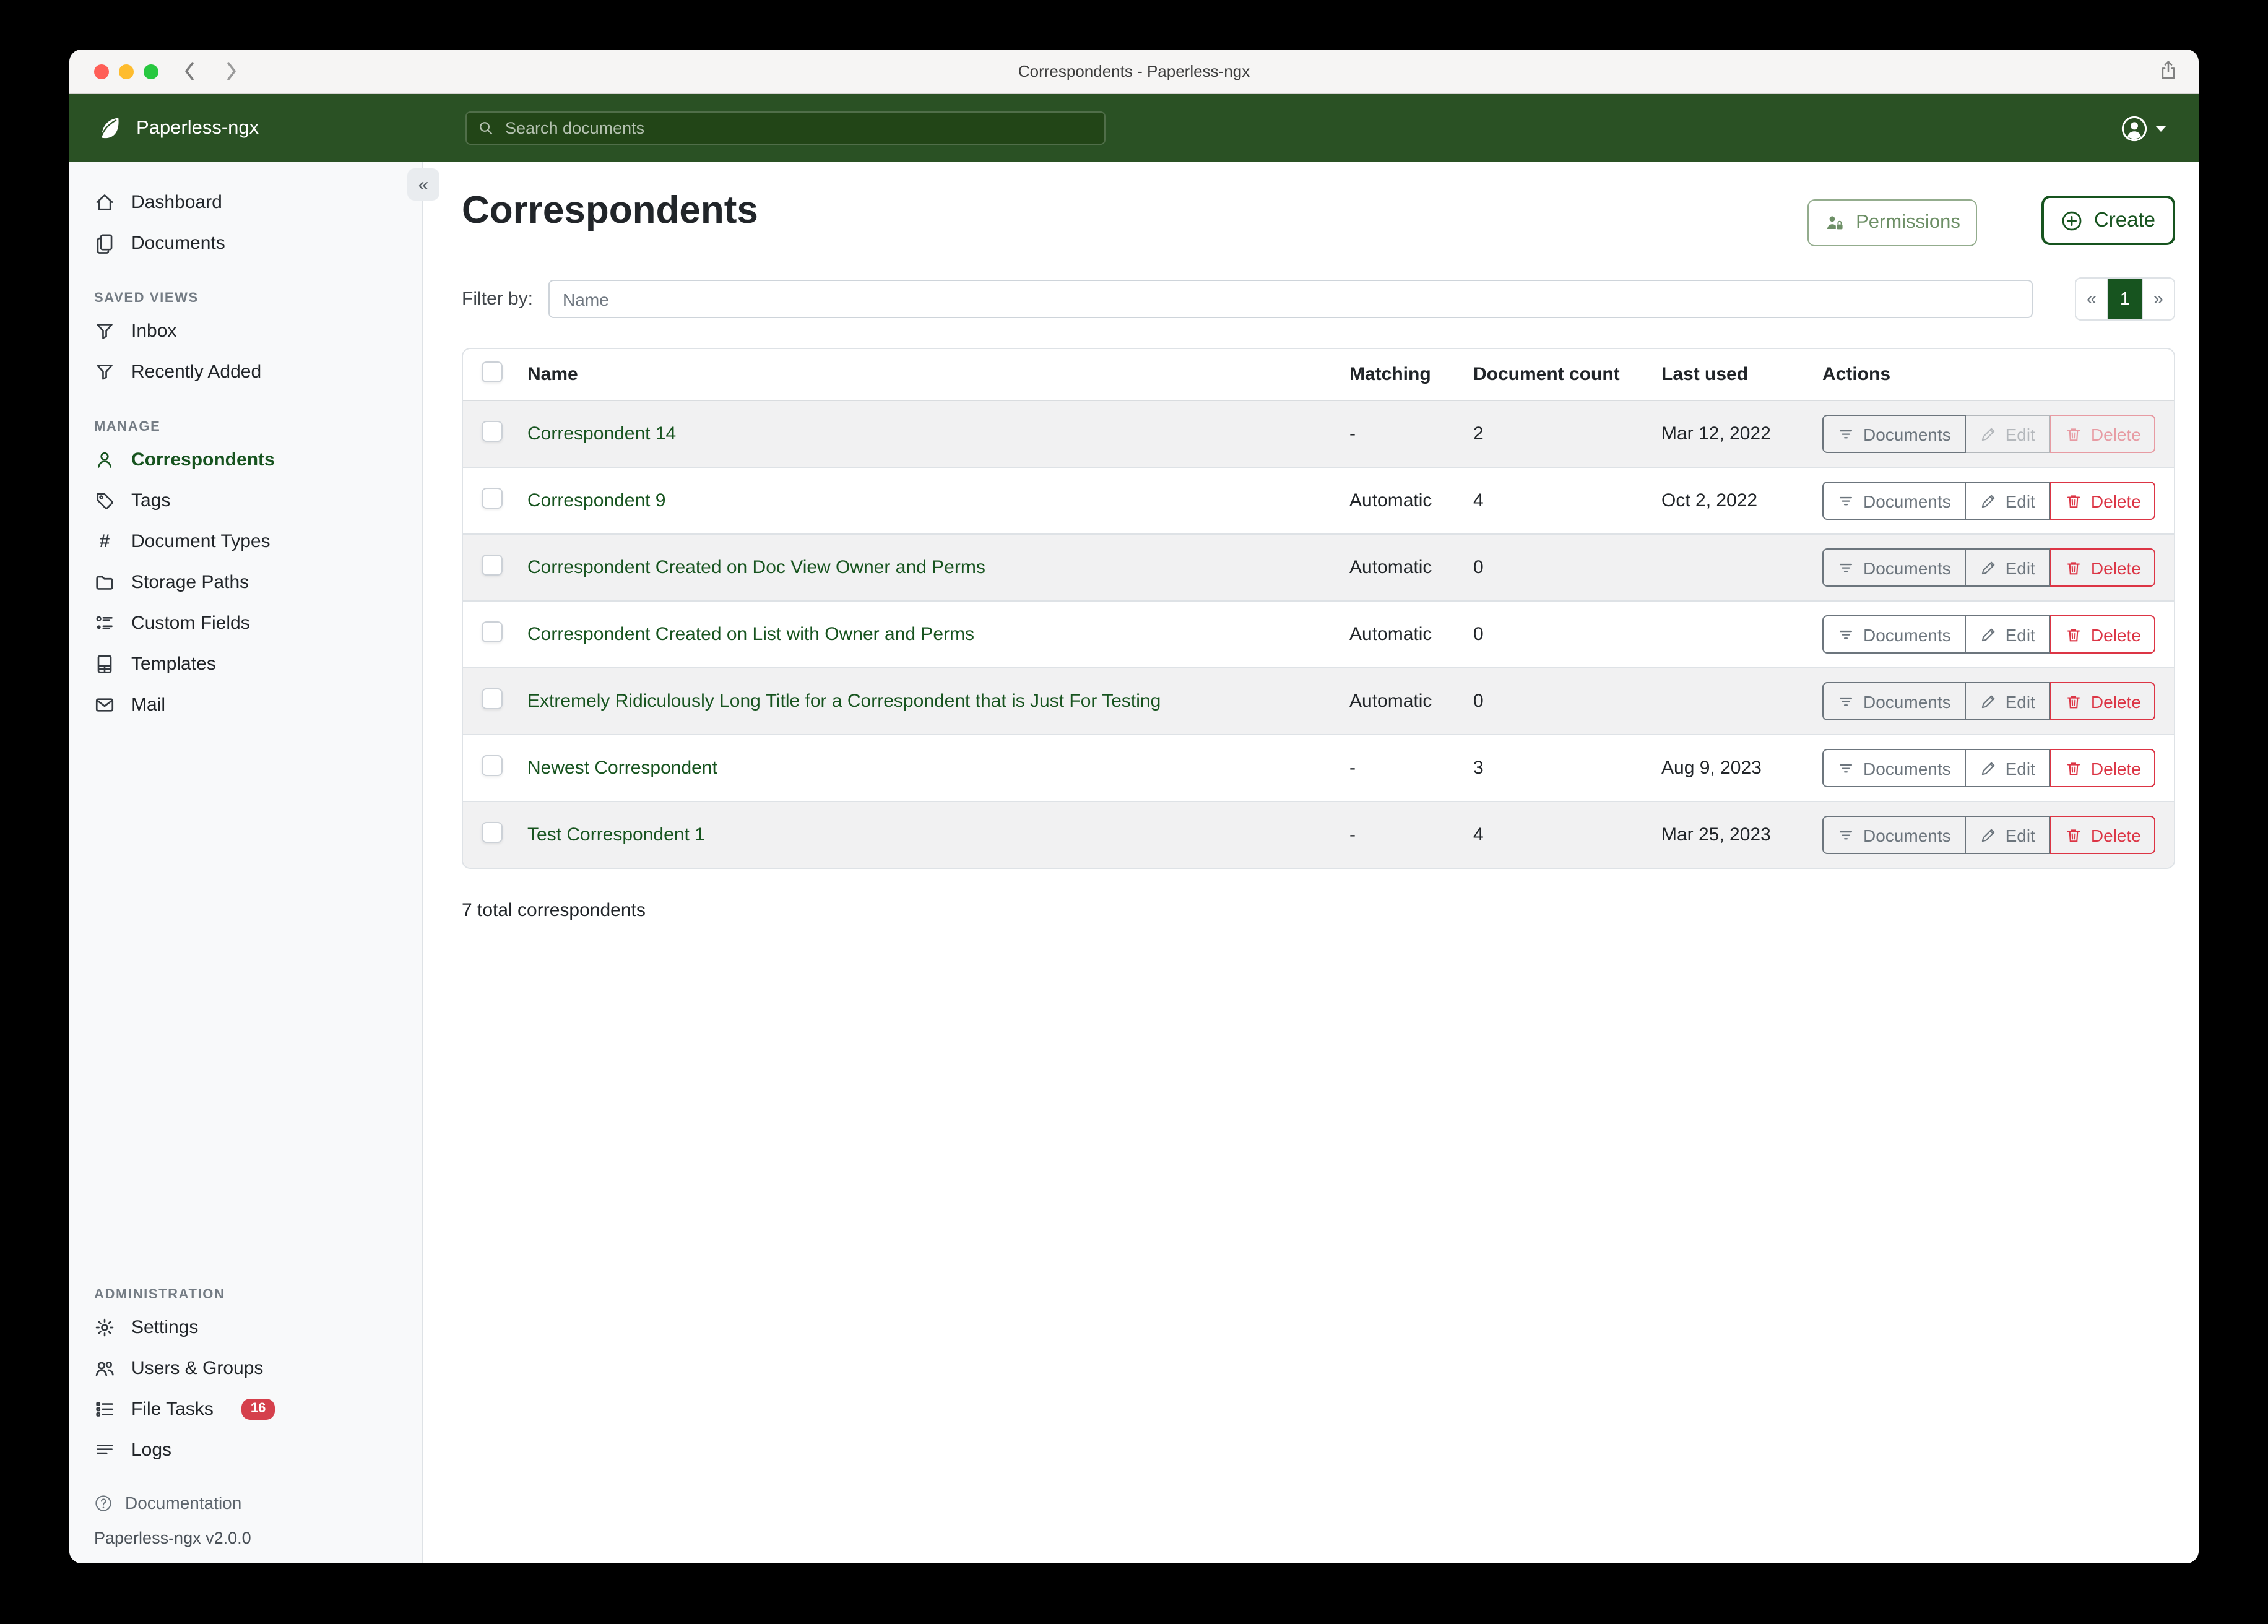 This screenshot has height=1624, width=2268. I want to click on person-lock-icon, so click(1835, 223).